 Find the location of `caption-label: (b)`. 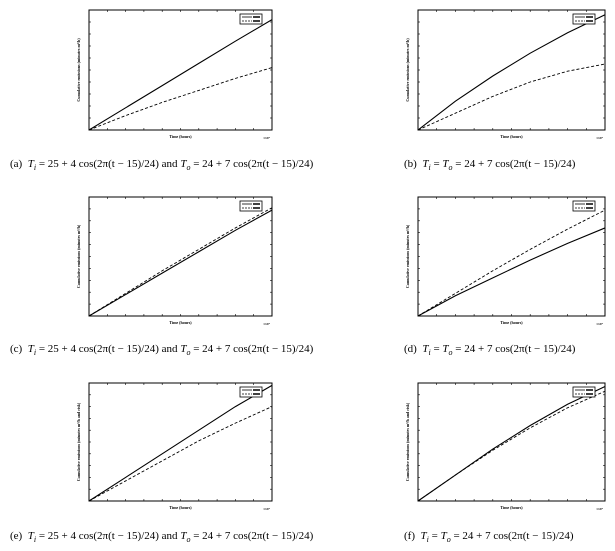

caption-label: (b) is located at coordinates (413, 164).